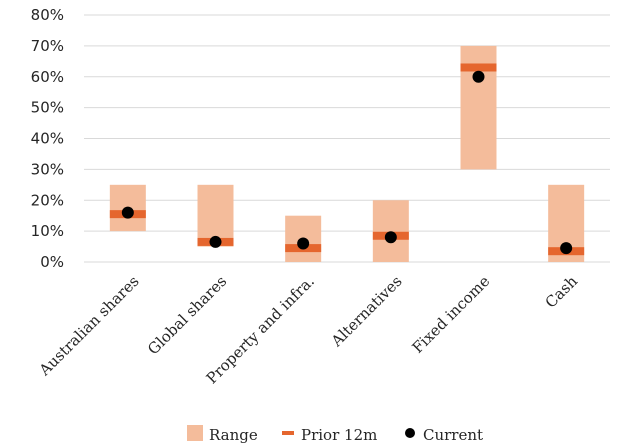  What do you see at coordinates (89, 326) in the screenshot?
I see `x-tick-label: Australian shares` at bounding box center [89, 326].